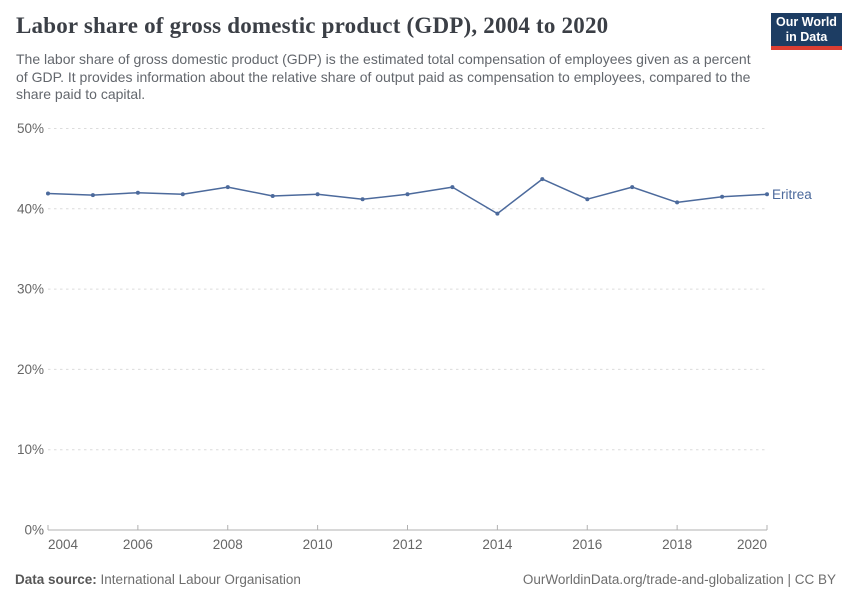 This screenshot has height=600, width=850. What do you see at coordinates (752, 544) in the screenshot?
I see `x-tick-label: 2020` at bounding box center [752, 544].